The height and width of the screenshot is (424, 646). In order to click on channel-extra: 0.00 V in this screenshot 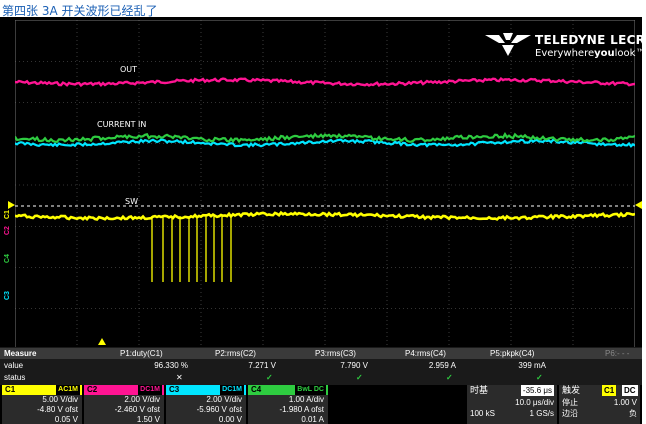, I will do `click(230, 419)`.